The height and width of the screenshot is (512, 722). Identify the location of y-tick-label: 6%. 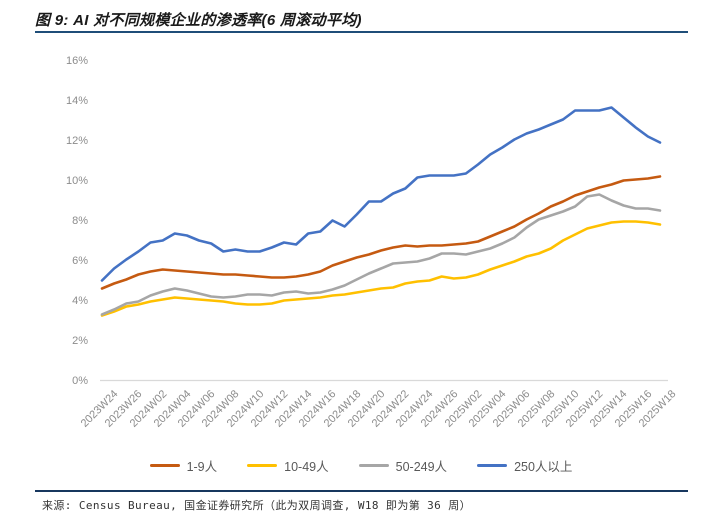
(80, 260).